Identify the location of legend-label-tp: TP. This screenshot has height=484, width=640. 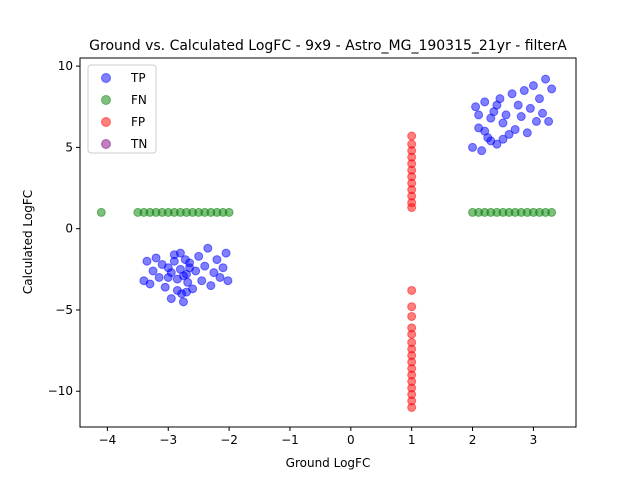
(138, 78).